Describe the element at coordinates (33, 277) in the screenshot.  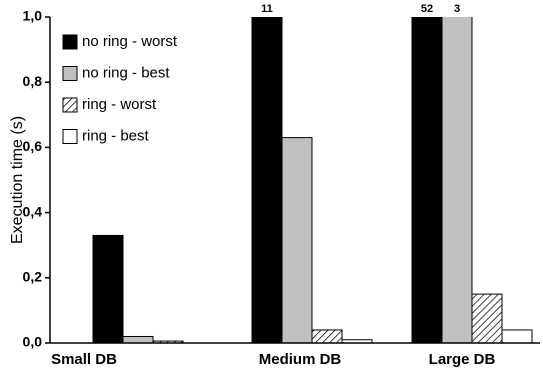
I see `y-tick-label: 0,2` at that location.